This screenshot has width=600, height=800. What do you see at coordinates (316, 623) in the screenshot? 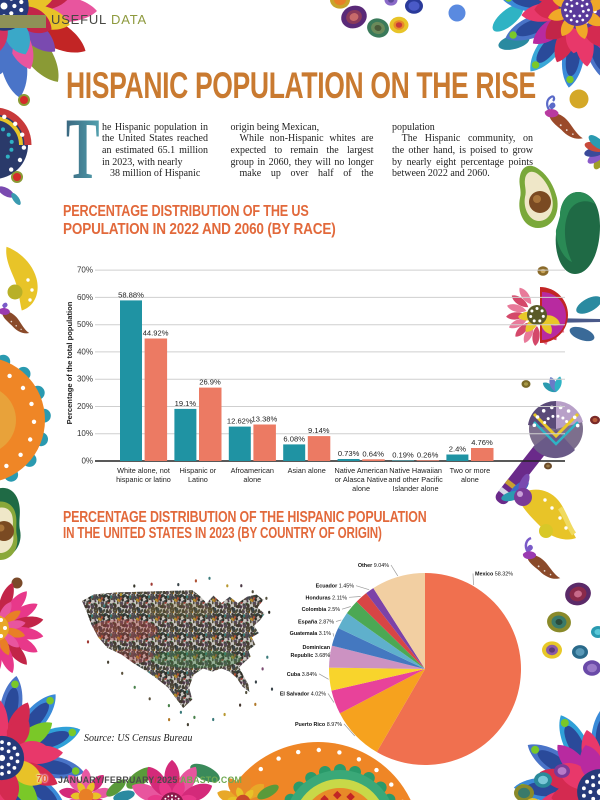
I see `svg-text: España 2.87%` at bounding box center [316, 623].